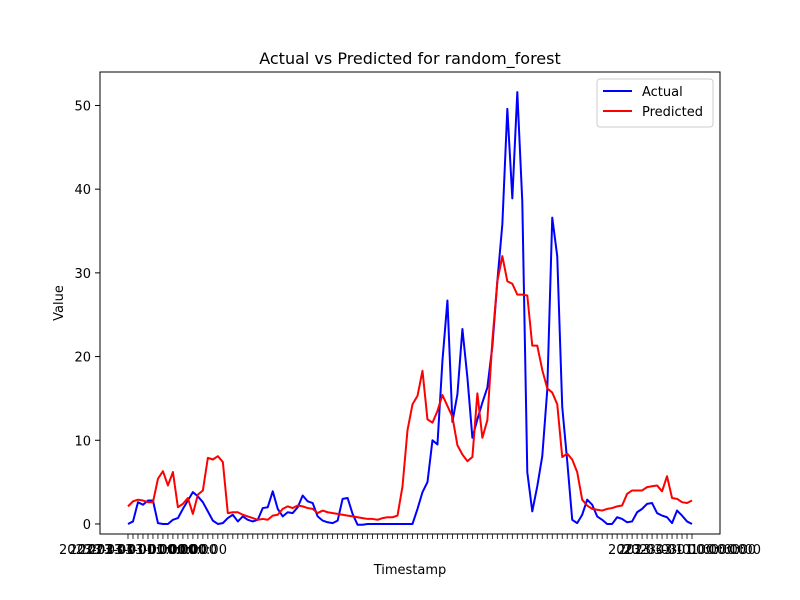 The width and height of the screenshot is (800, 600). Describe the element at coordinates (87, 525) in the screenshot. I see `y-tick-label: 0` at that location.